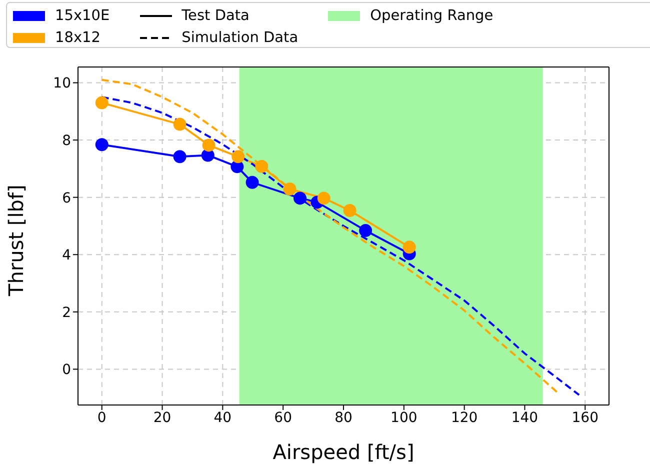 Image resolution: width=650 pixels, height=465 pixels. What do you see at coordinates (404, 418) in the screenshot?
I see `x-tick-label: 100` at bounding box center [404, 418].